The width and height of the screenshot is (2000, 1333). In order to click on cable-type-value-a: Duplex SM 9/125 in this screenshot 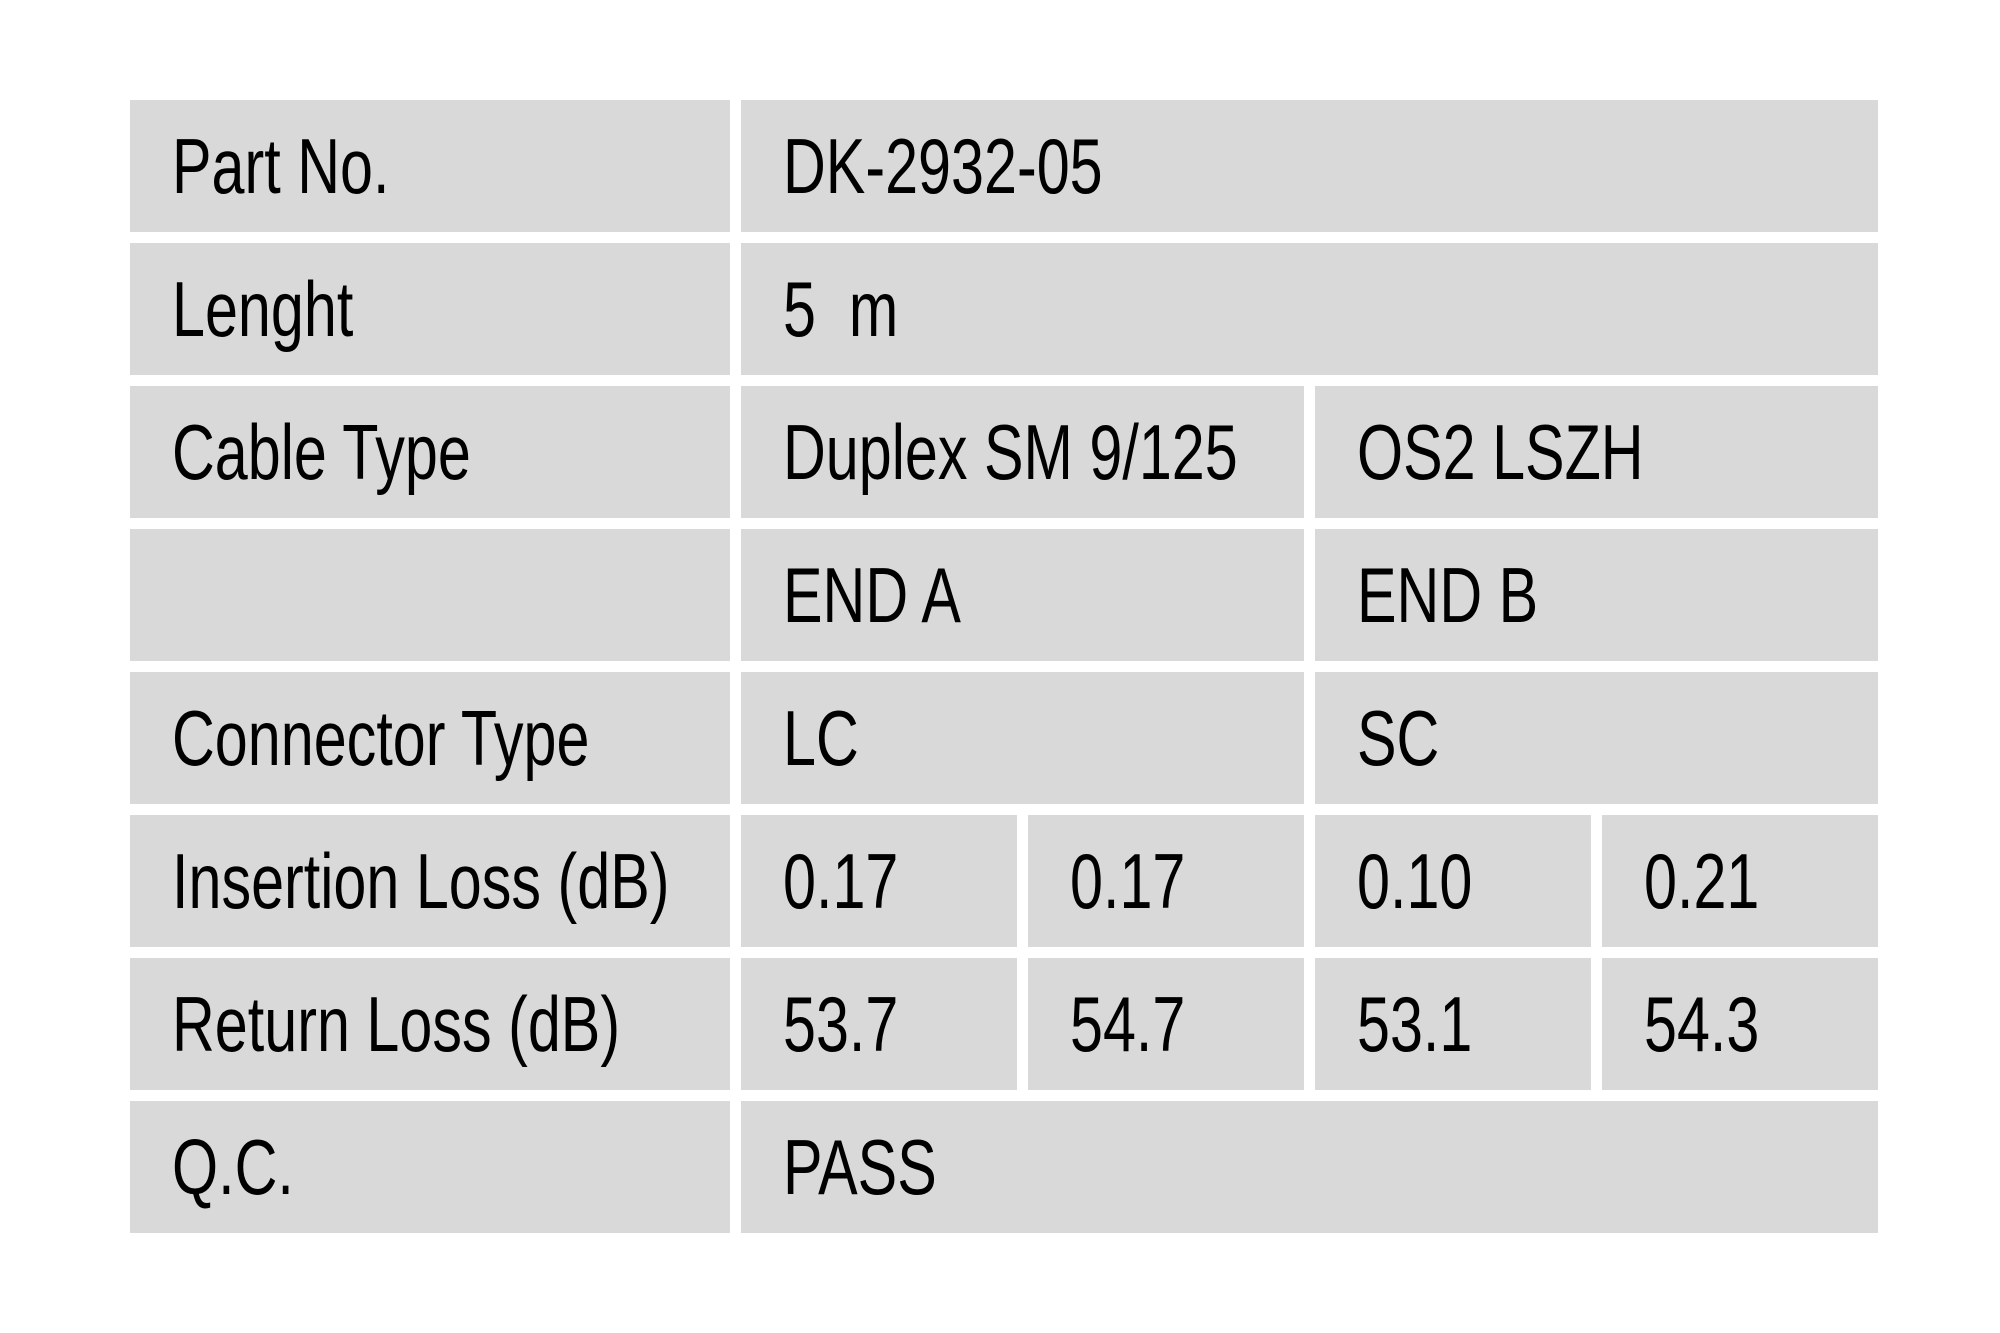, I will do `click(1010, 452)`.